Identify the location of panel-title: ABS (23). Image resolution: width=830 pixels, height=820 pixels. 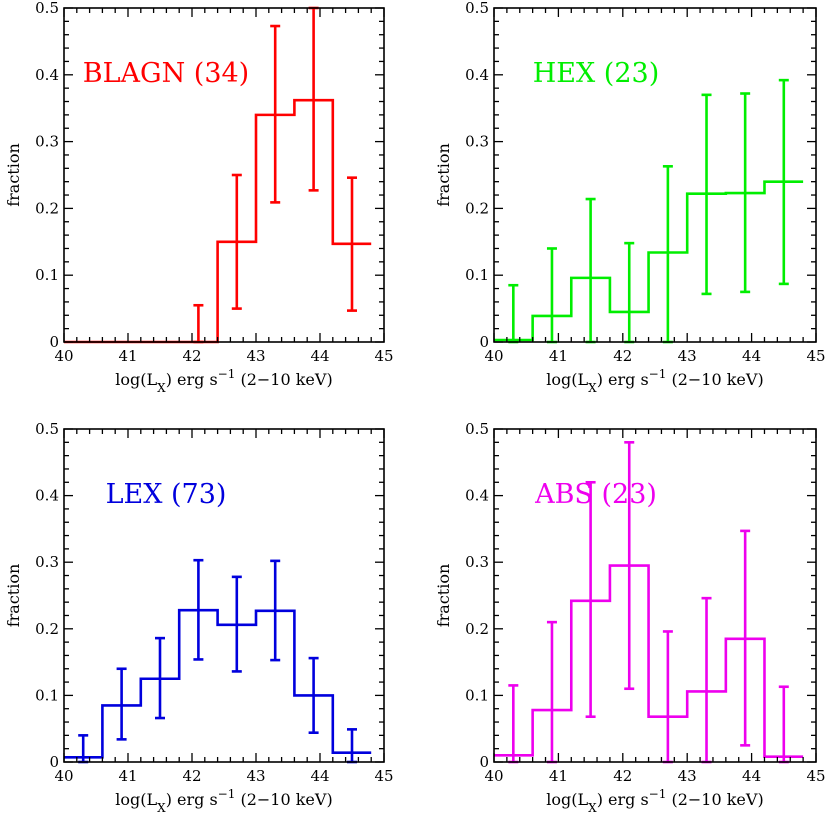
(595, 494).